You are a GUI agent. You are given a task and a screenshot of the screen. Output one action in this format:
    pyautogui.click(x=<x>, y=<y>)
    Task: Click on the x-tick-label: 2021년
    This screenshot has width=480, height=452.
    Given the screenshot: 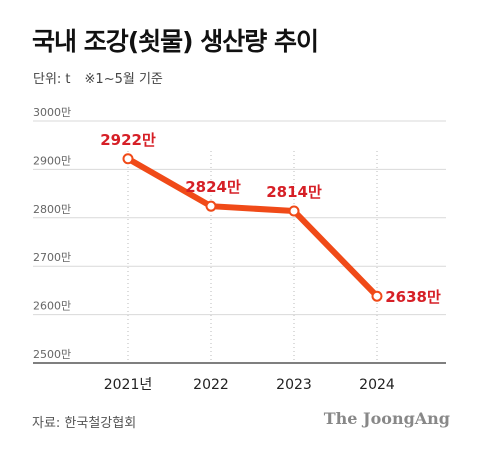 What is the action you would take?
    pyautogui.click(x=128, y=385)
    